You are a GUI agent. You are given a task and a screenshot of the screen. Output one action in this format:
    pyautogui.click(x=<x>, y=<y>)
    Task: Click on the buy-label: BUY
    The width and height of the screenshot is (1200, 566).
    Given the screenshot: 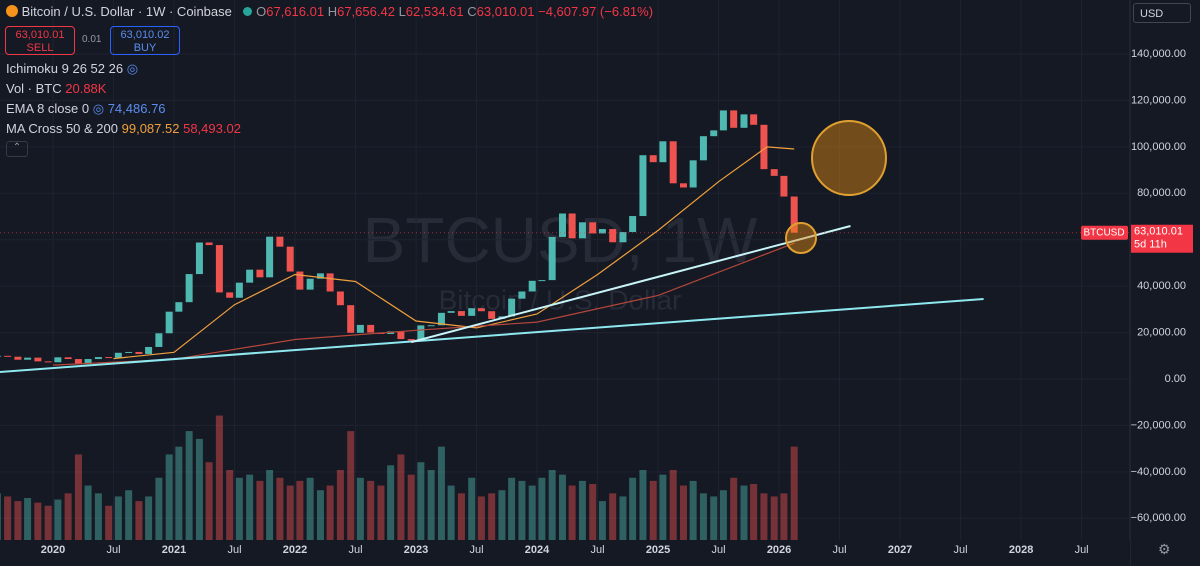 What is the action you would take?
    pyautogui.click(x=145, y=48)
    